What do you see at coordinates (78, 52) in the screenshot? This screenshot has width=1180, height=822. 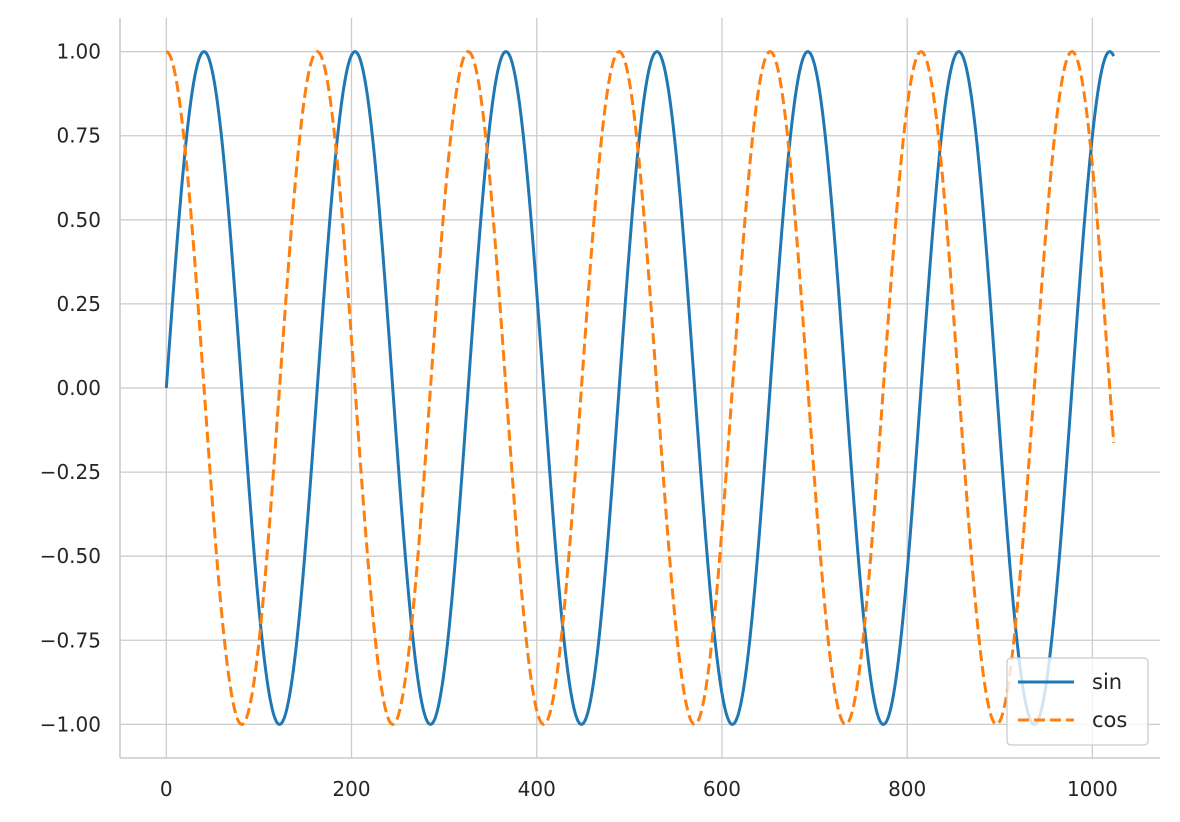 I see `y-tick-label: 1.00` at bounding box center [78, 52].